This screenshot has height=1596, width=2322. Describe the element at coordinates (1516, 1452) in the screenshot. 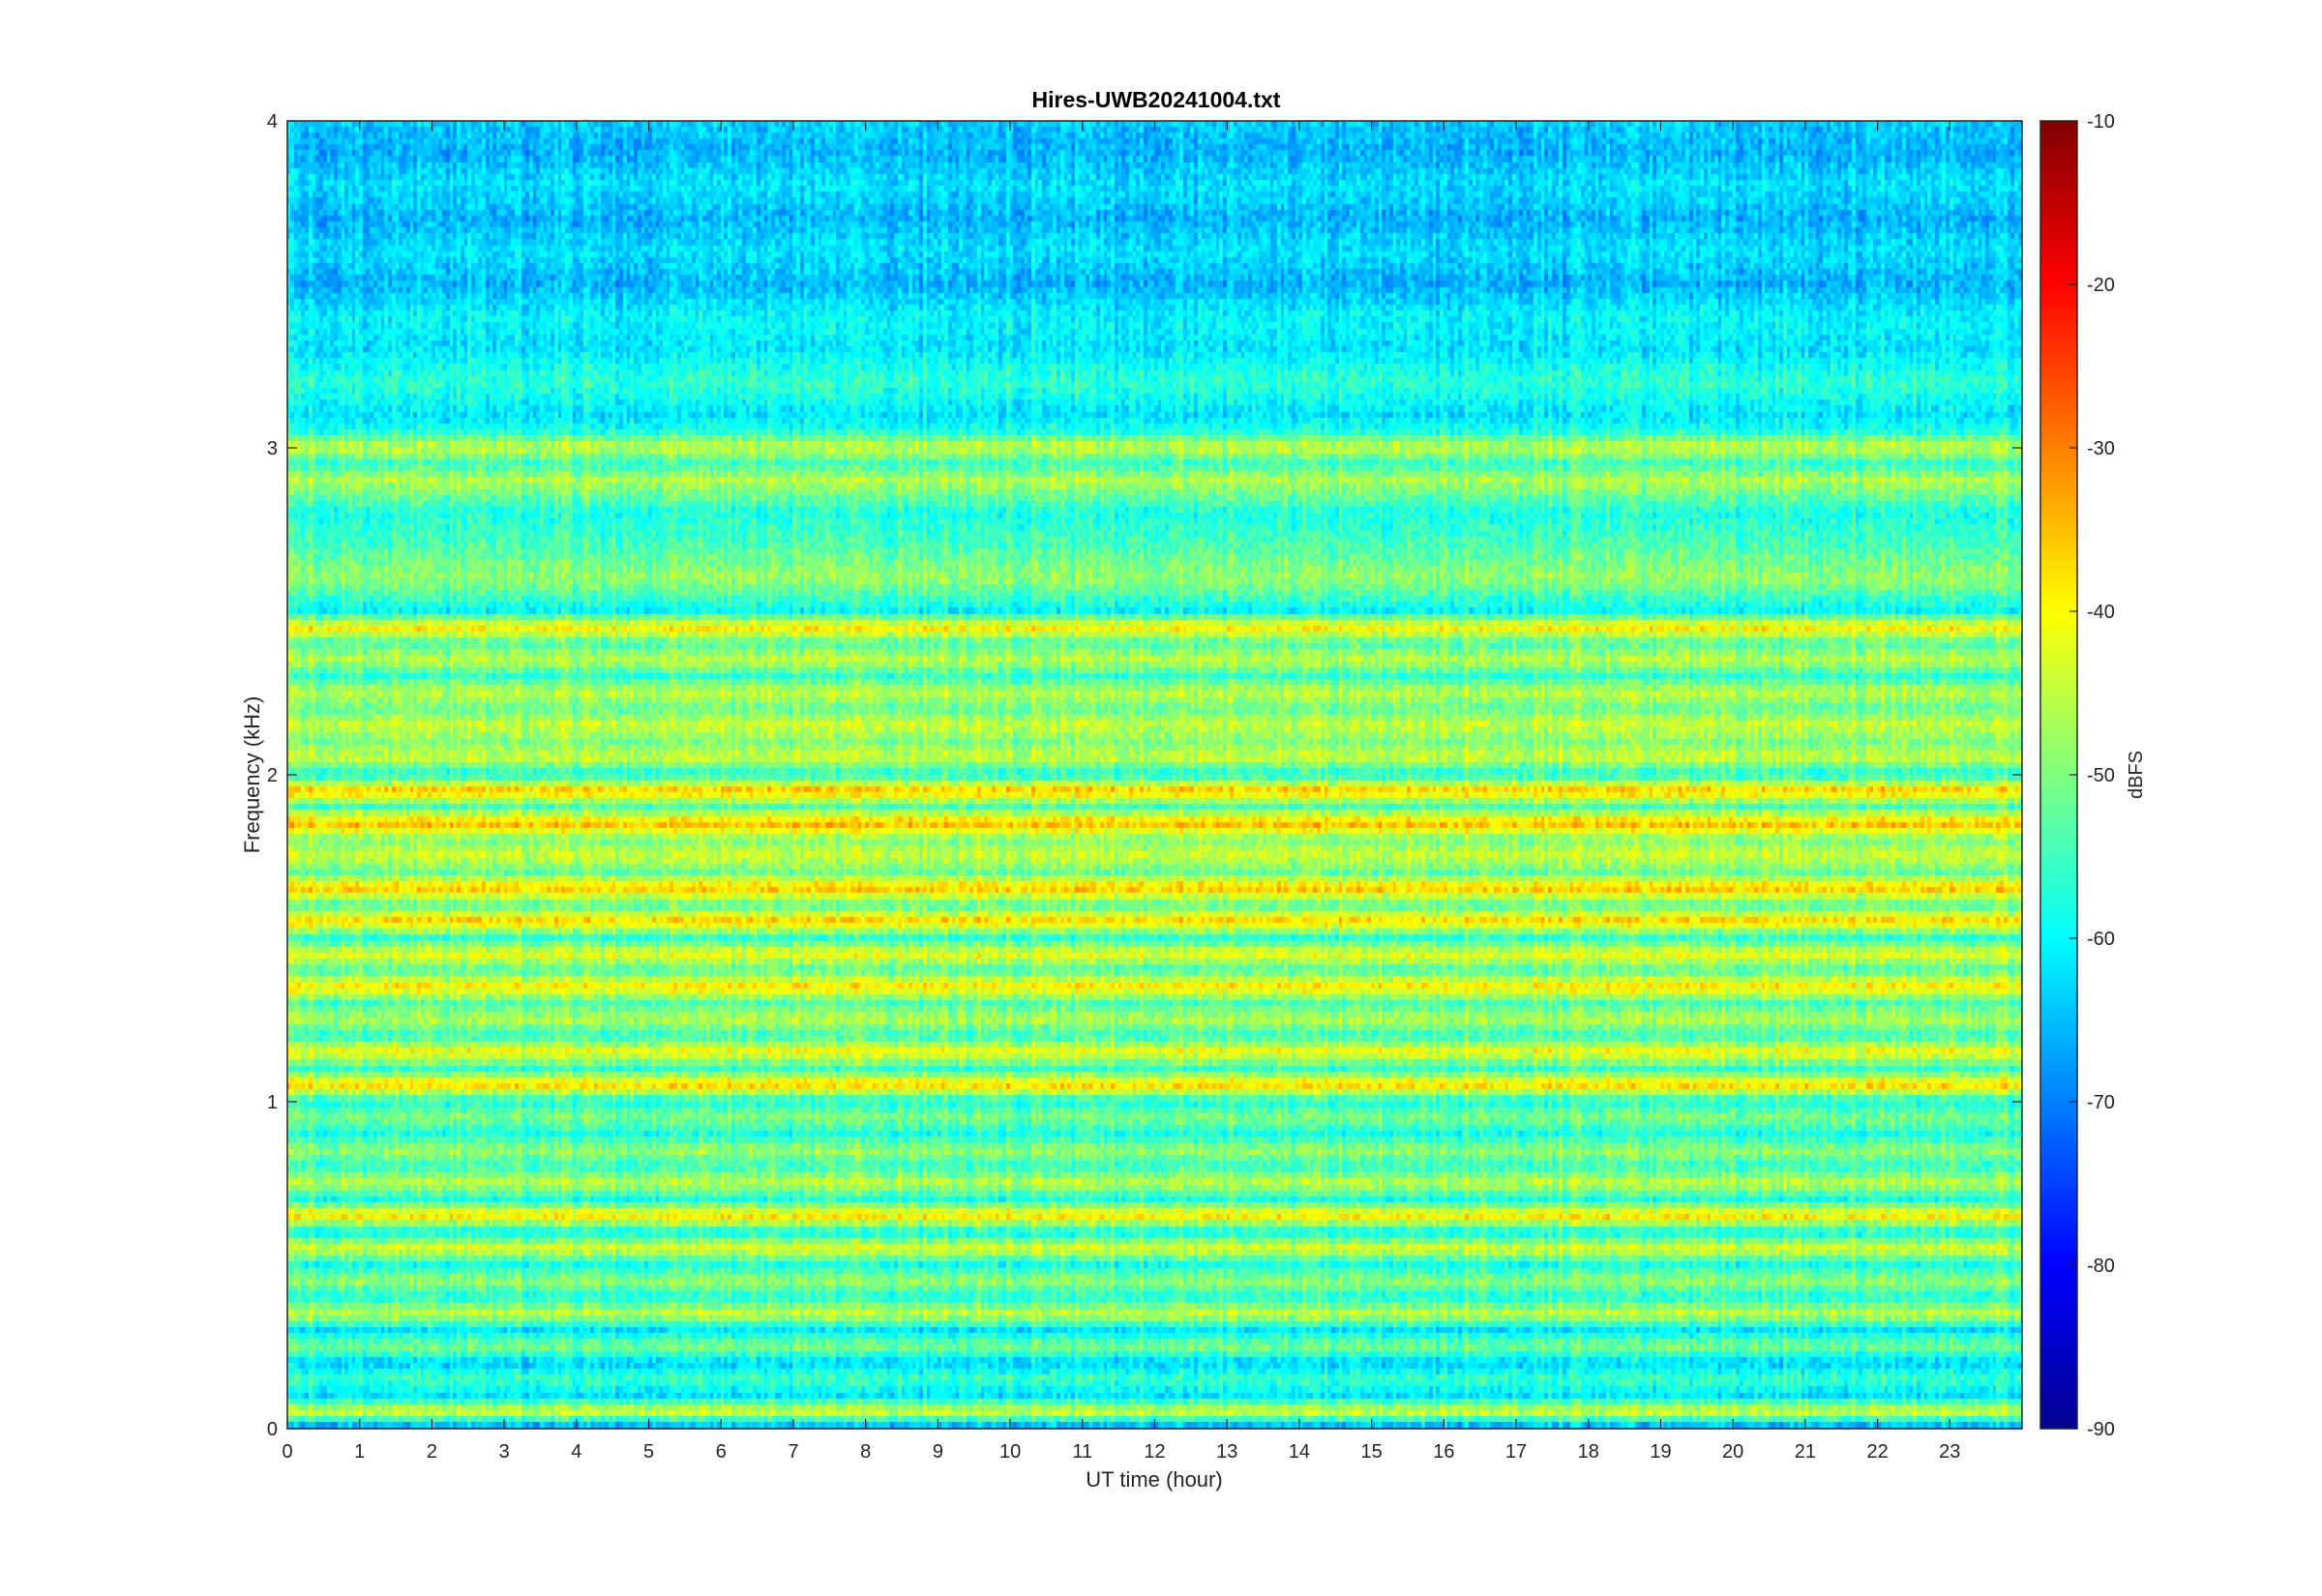

I see `x-tick-label: 17` at that location.